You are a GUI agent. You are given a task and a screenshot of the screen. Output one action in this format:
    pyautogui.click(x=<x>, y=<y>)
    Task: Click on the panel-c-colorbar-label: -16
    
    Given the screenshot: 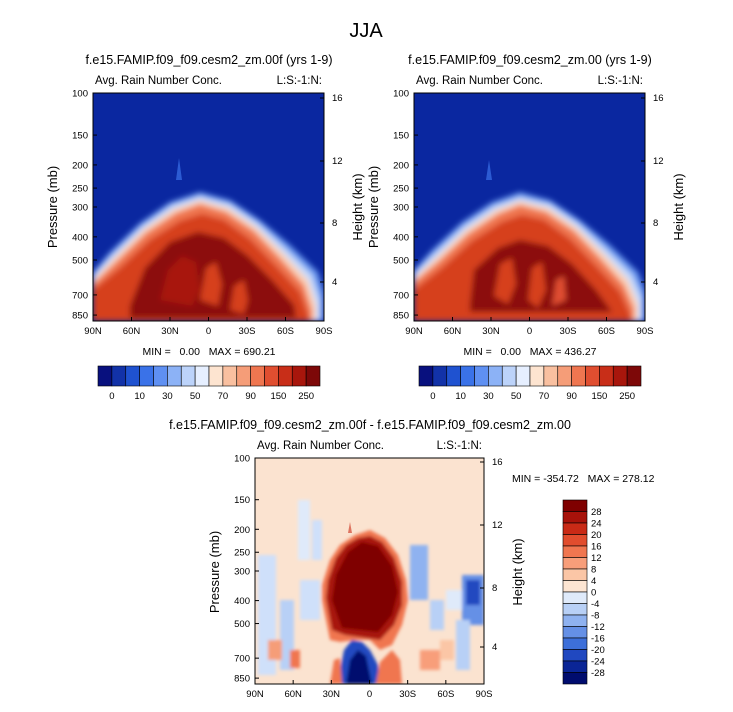 What is the action you would take?
    pyautogui.click(x=598, y=639)
    